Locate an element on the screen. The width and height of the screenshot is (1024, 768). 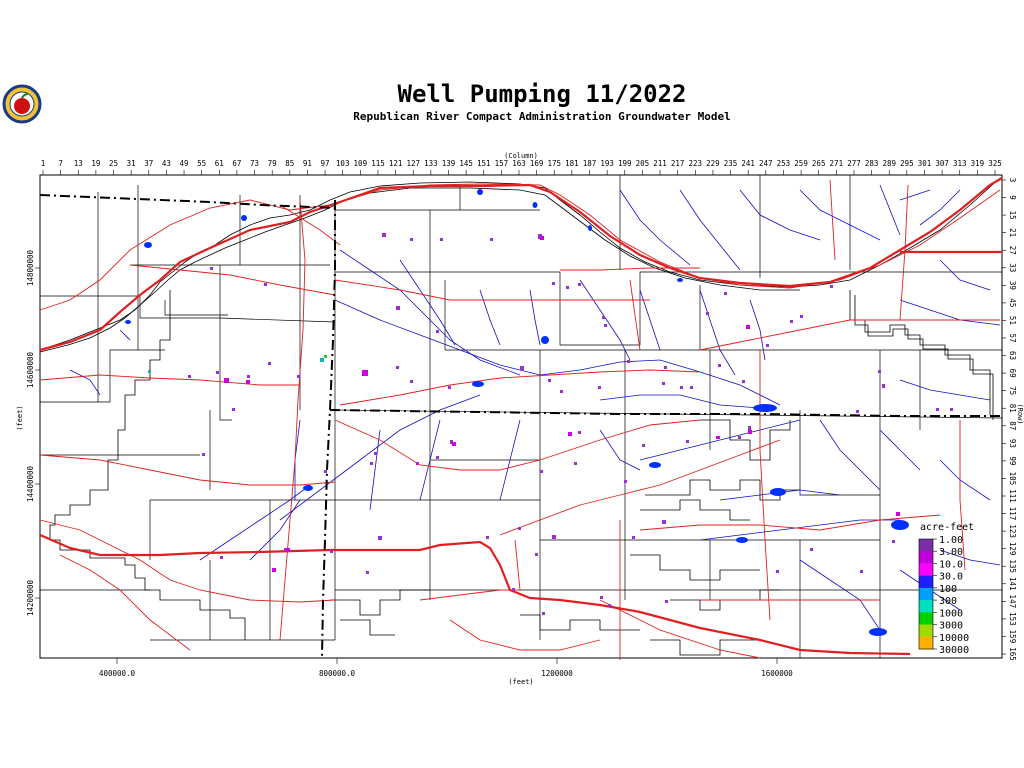
column-tick-label: 37 is located at coordinates (148, 163).